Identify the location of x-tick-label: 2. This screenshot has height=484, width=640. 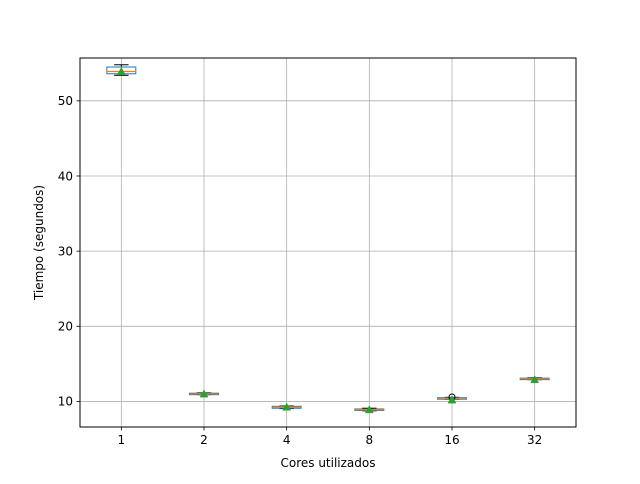
(204, 440).